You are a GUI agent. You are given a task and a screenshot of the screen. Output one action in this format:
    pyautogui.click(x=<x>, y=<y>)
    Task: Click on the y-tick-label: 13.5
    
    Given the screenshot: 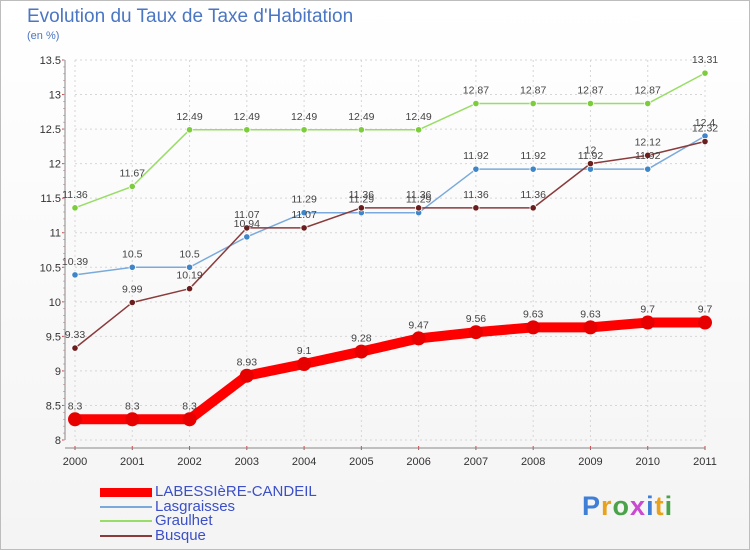 What is the action you would take?
    pyautogui.click(x=50, y=61)
    